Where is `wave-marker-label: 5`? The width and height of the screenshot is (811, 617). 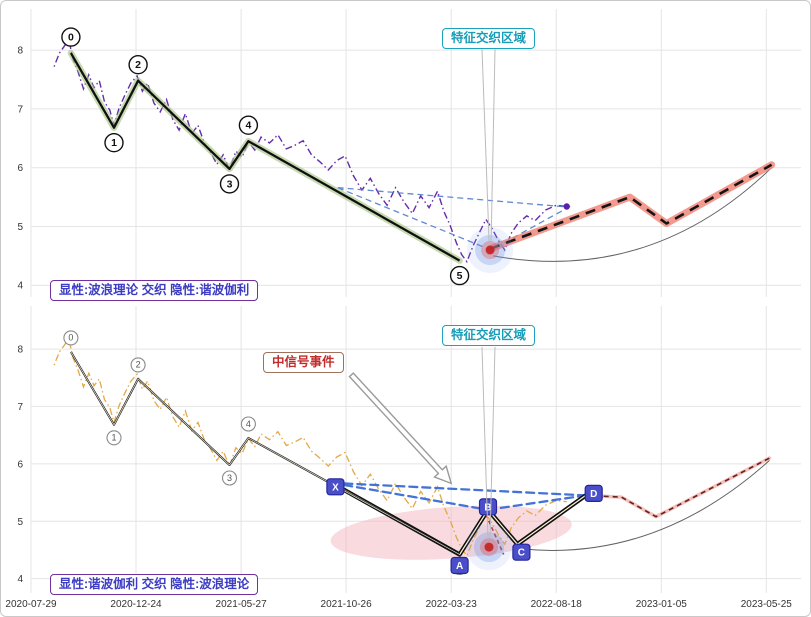 wave-marker-label: 5 is located at coordinates (460, 276).